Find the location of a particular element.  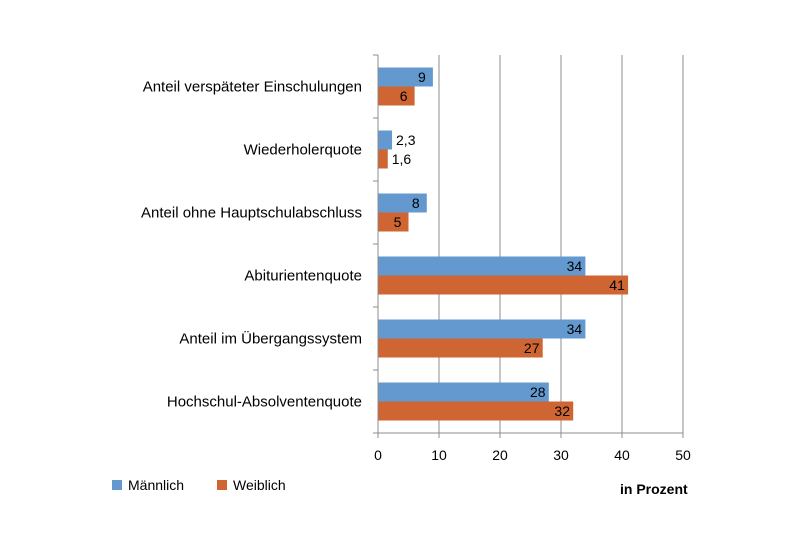

data-label-weiblich: 41 is located at coordinates (617, 285).